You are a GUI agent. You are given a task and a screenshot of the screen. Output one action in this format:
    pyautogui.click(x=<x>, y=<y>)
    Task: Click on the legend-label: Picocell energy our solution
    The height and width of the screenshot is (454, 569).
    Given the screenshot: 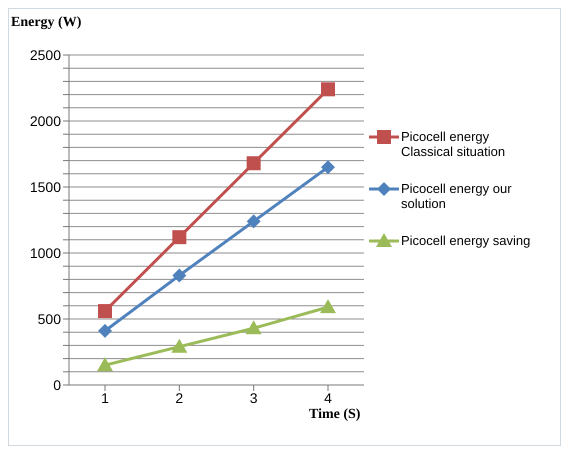 What is the action you would take?
    pyautogui.click(x=457, y=196)
    